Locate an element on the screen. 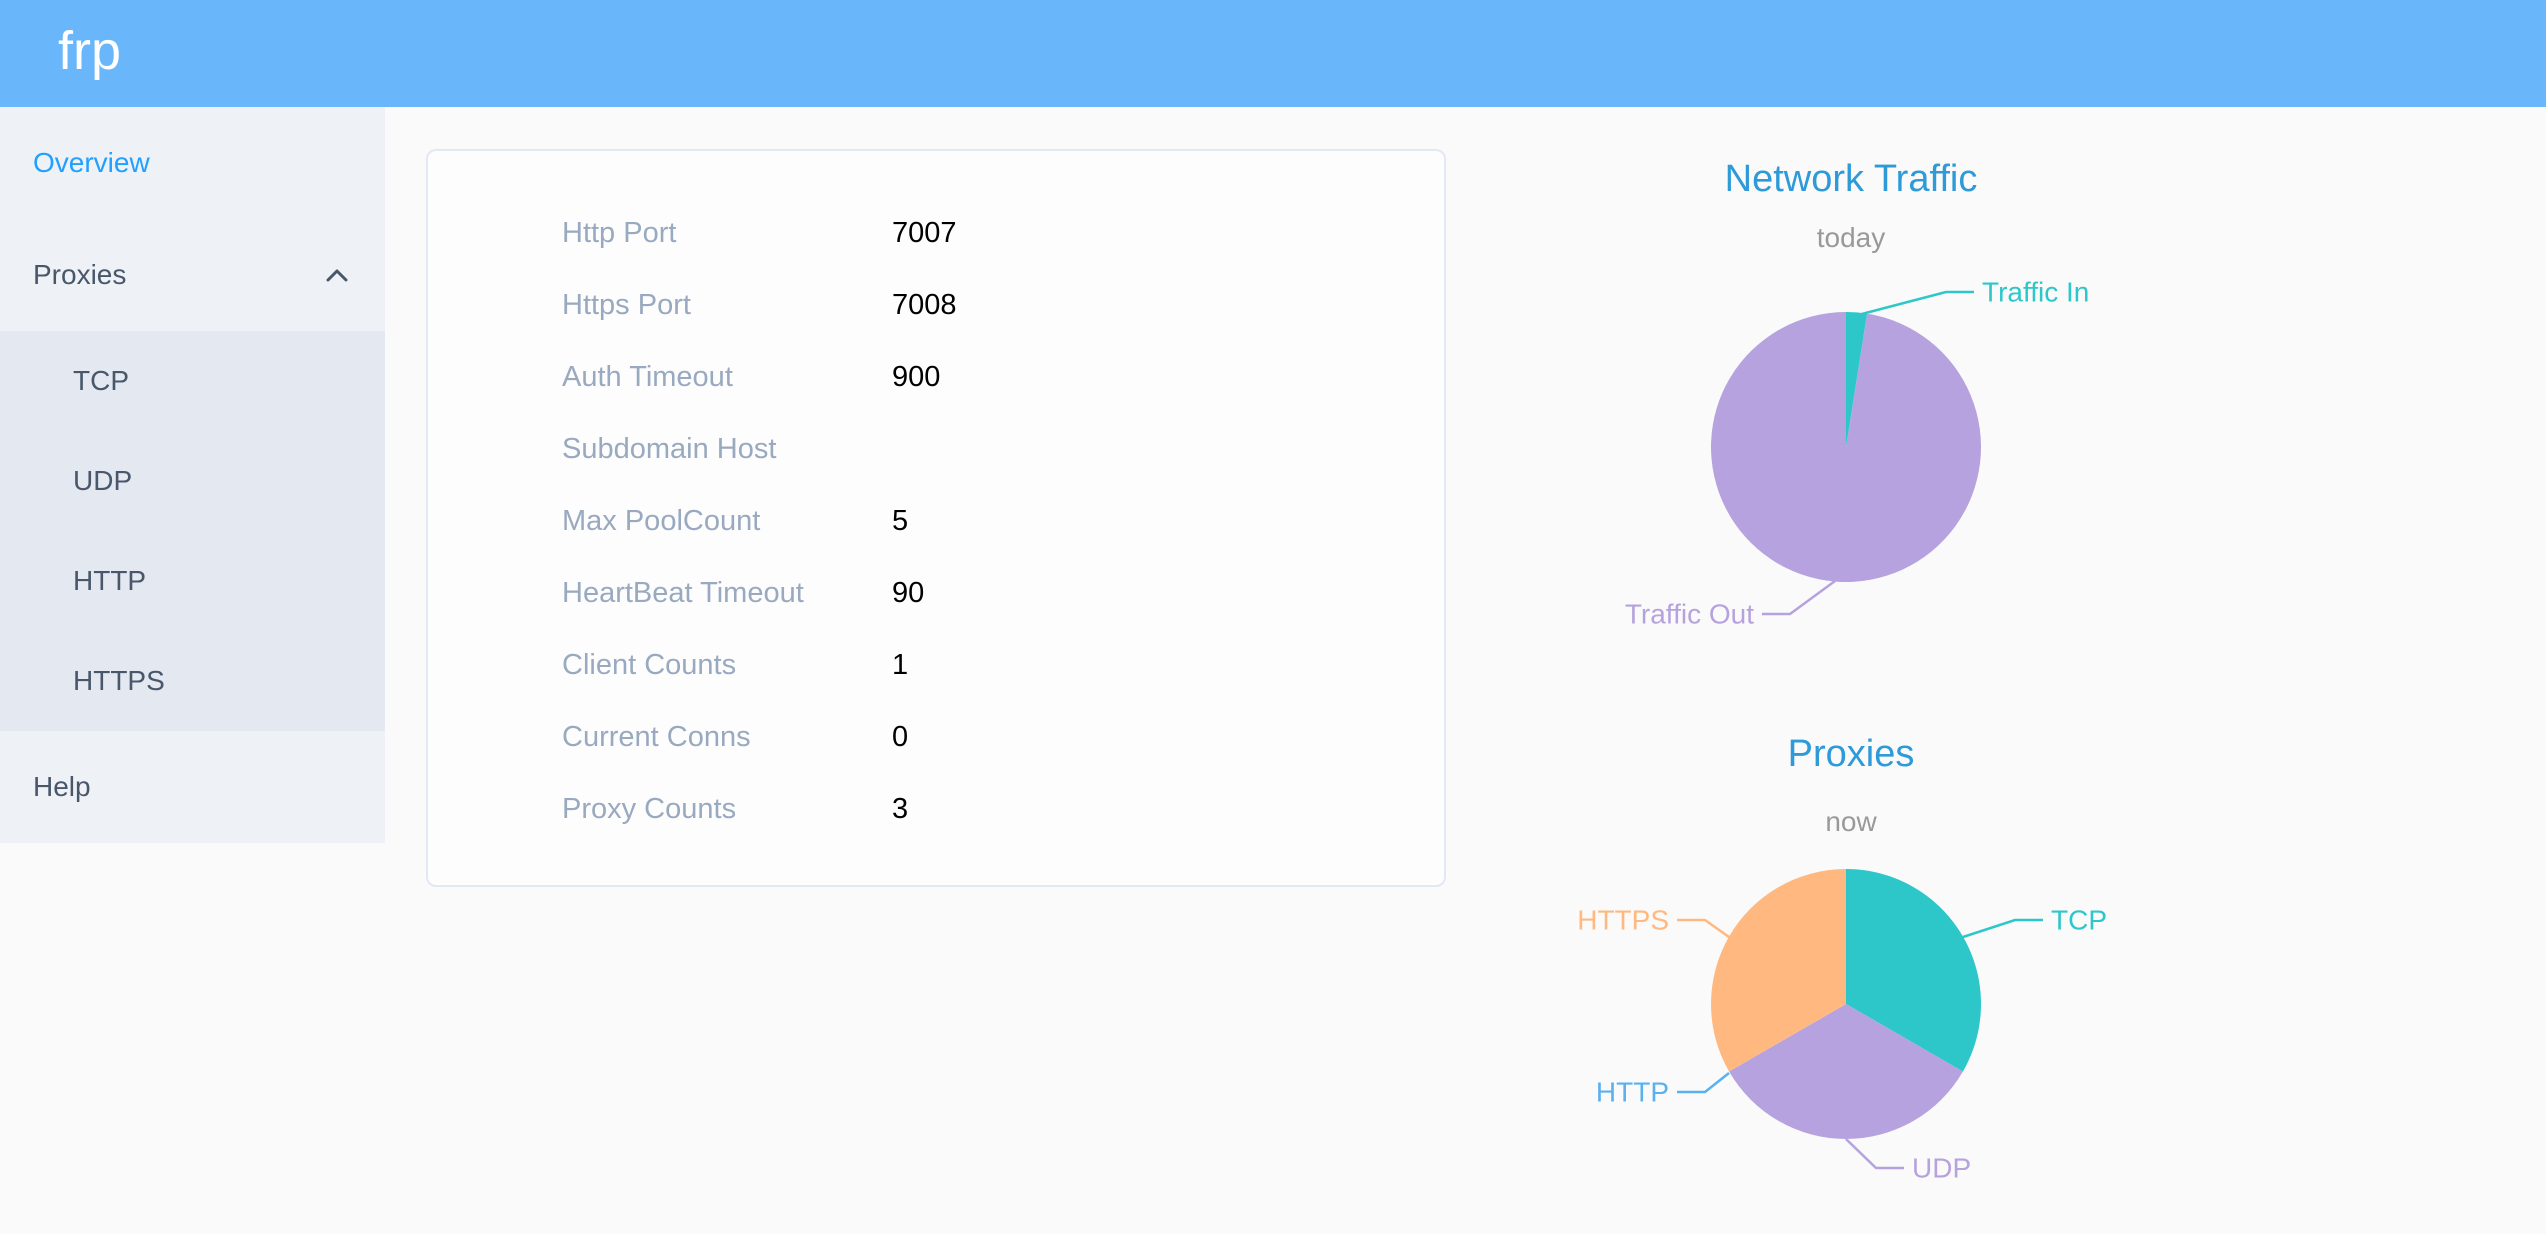 The height and width of the screenshot is (1234, 2546). pie-slice-udp is located at coordinates (1846, 1071).